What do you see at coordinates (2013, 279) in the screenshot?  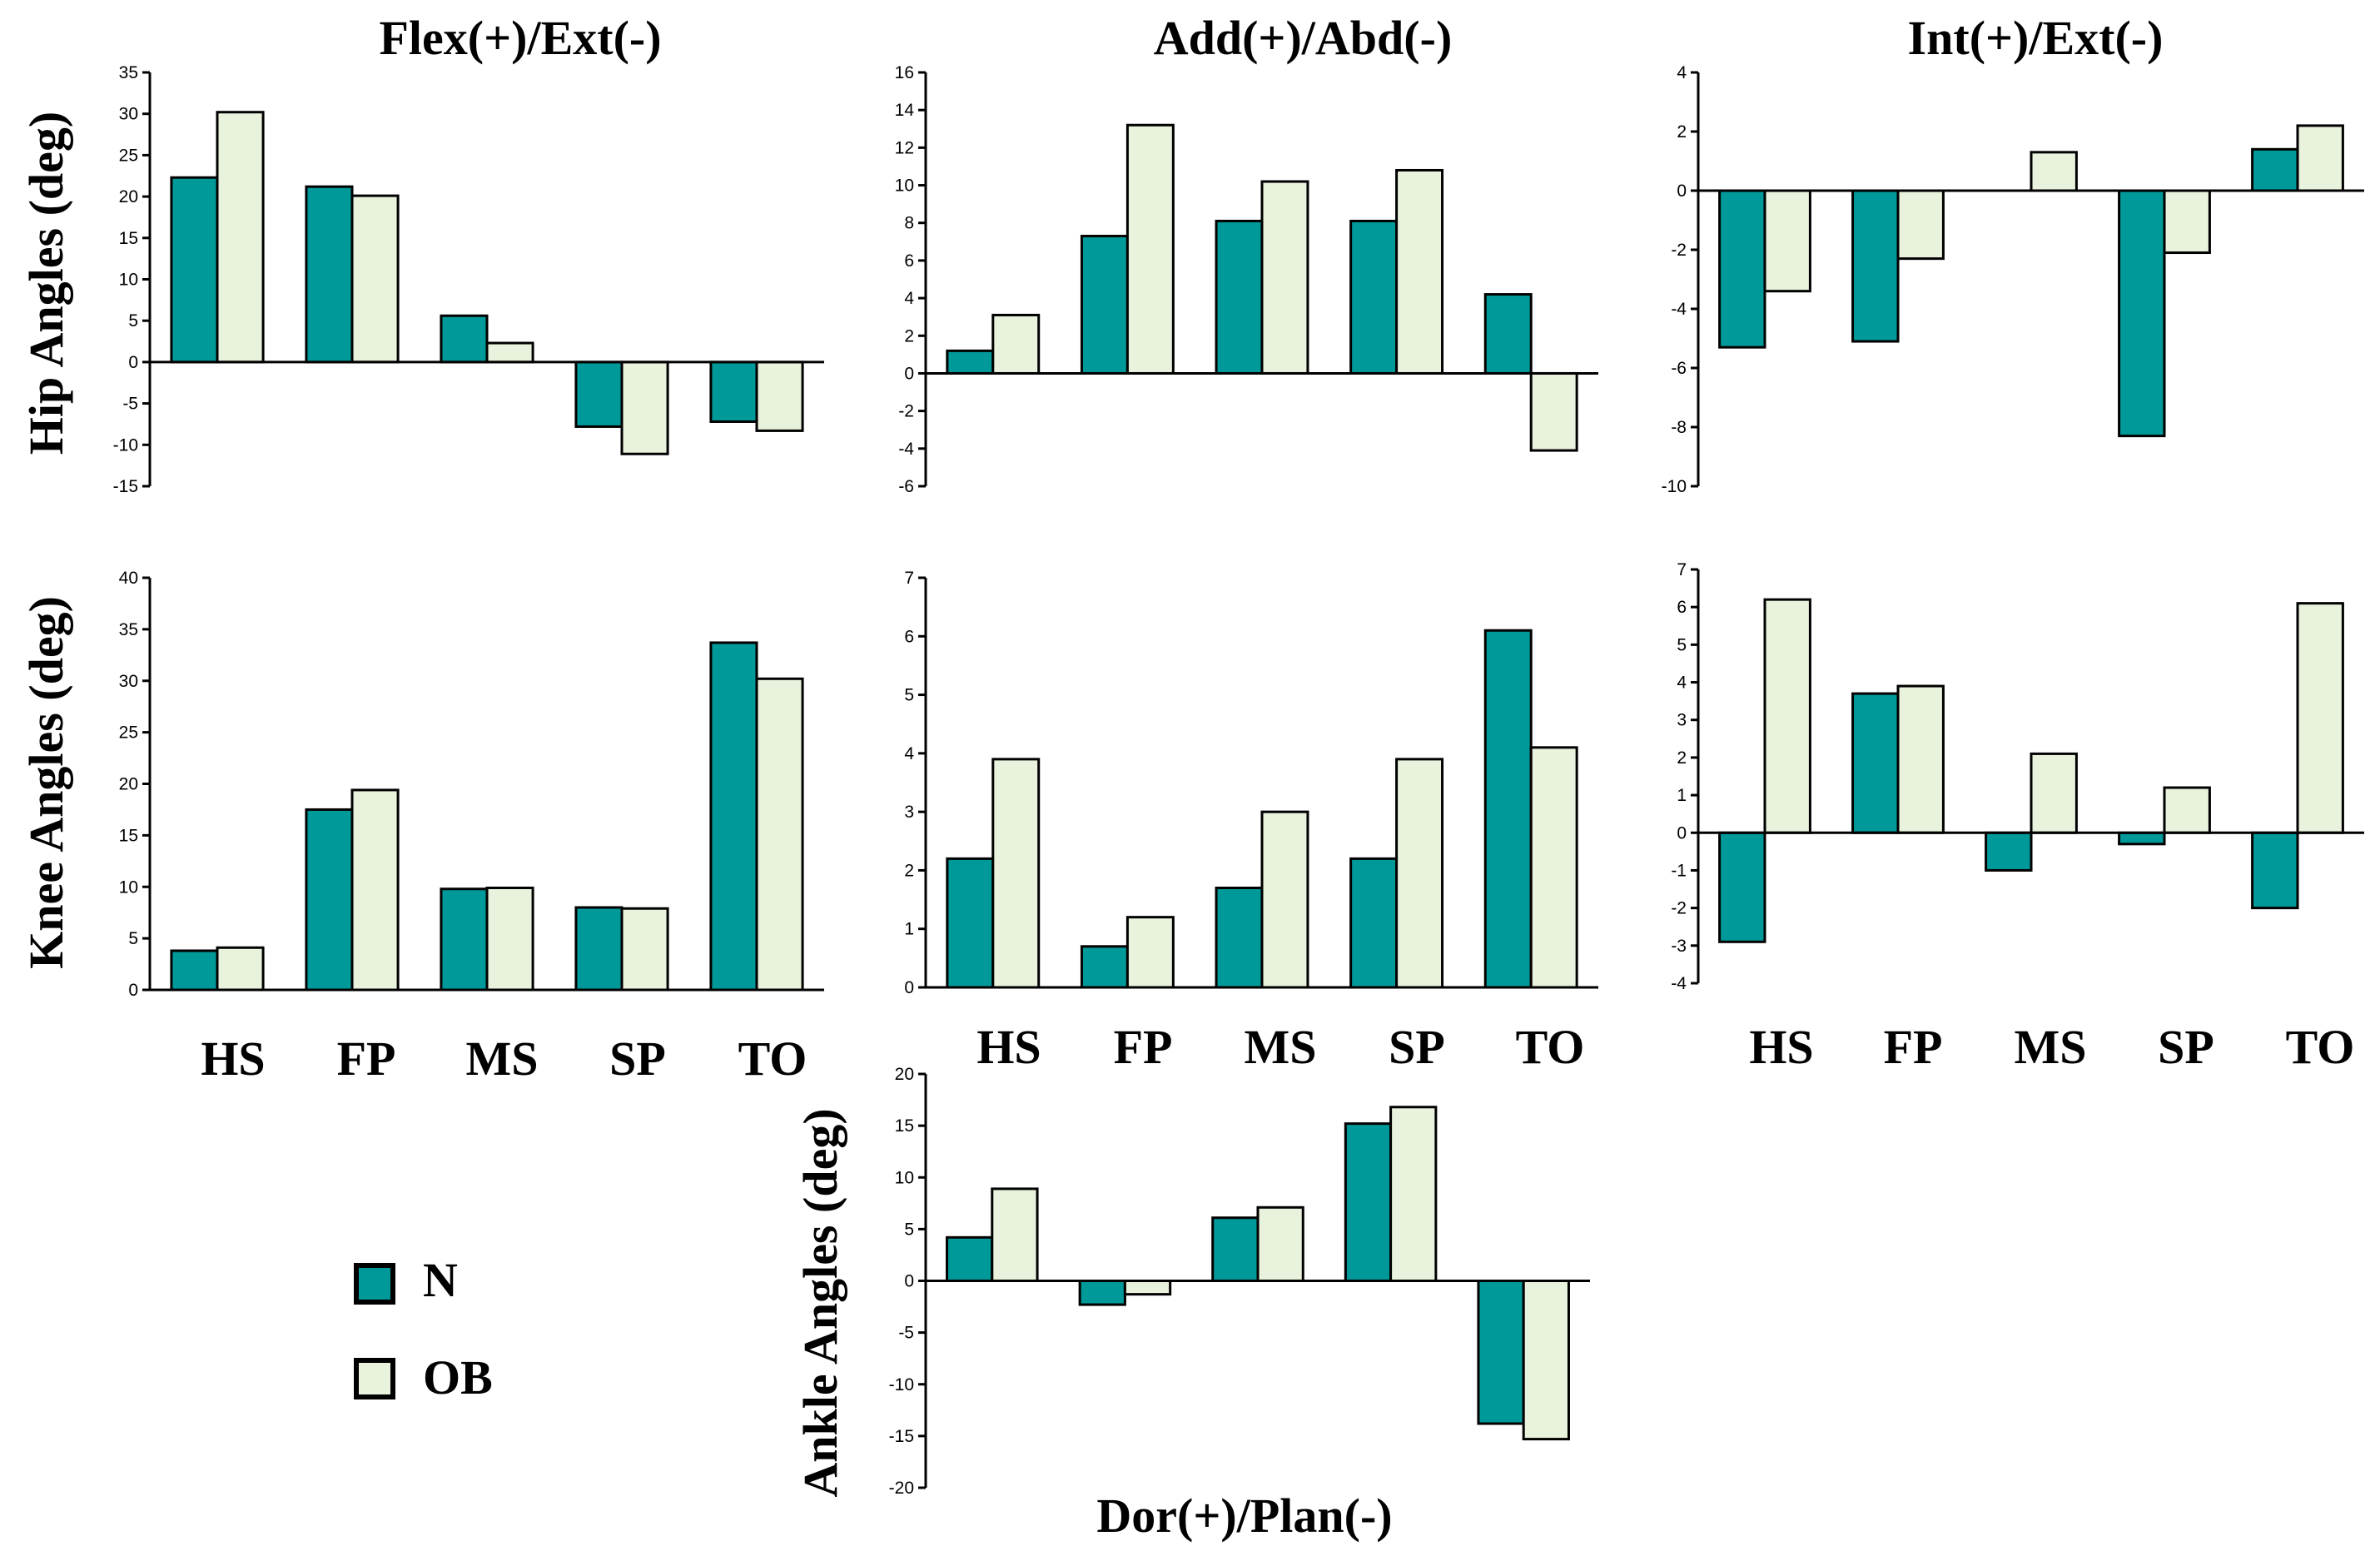 I see `chart-hip-int-ext: 4 2 0 -2 -4 -6 -8 -10` at bounding box center [2013, 279].